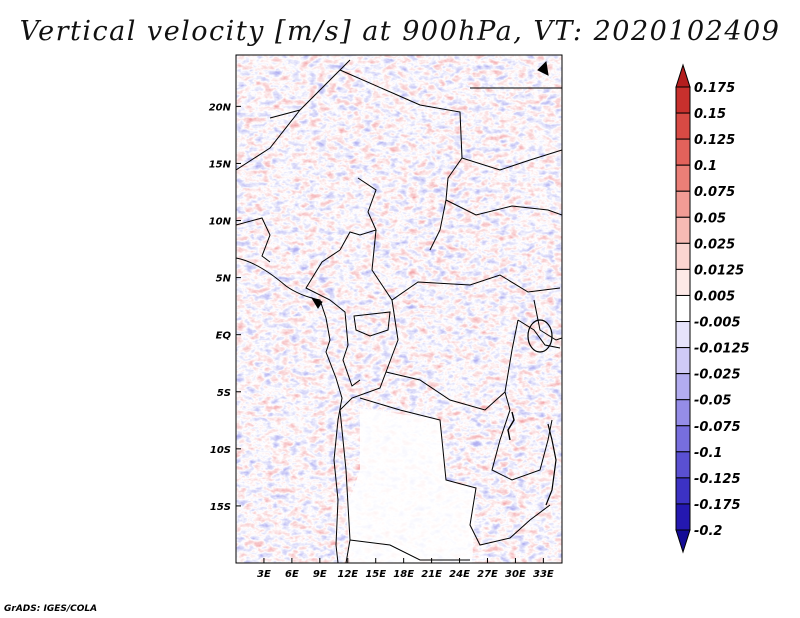  Describe the element at coordinates (487, 574) in the screenshot. I see `x-tick-label: 27E` at that location.